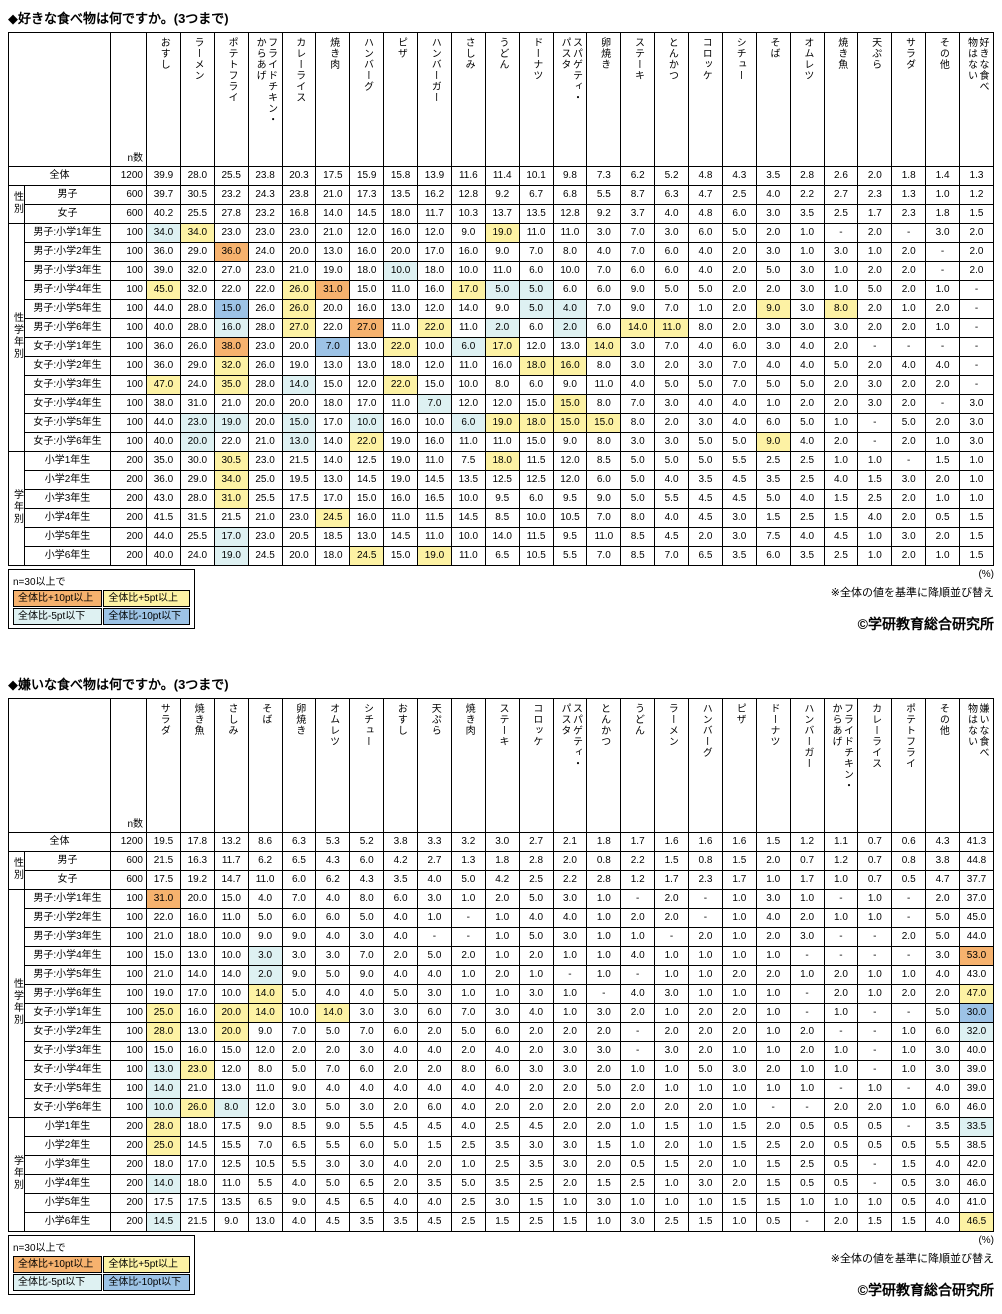 The height and width of the screenshot is (1314, 1002). Describe the element at coordinates (128, 176) in the screenshot. I see `n-count: 1200` at that location.